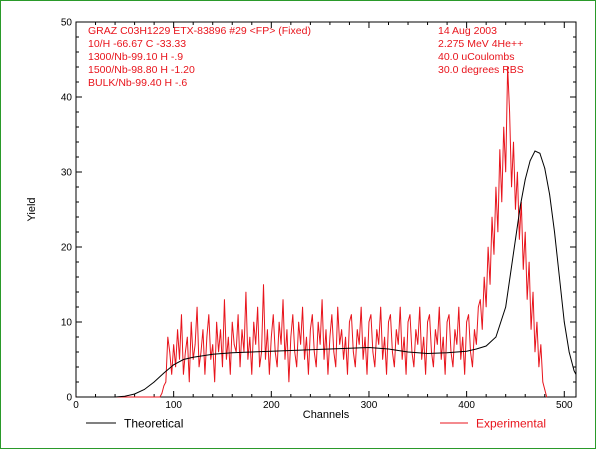  I want to click on y-tick-label: 0, so click(69, 398).